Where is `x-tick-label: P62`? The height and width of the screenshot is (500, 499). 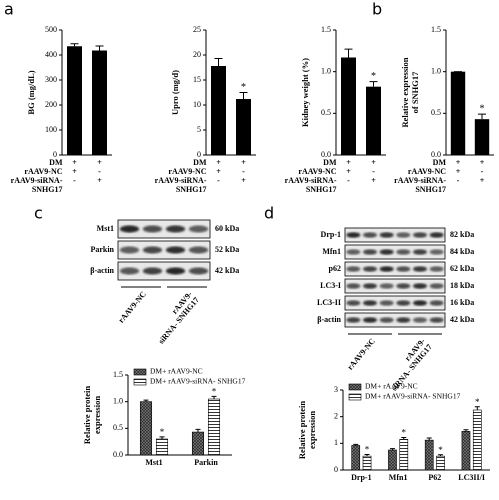 x-tick-label: P62 is located at coordinates (434, 477).